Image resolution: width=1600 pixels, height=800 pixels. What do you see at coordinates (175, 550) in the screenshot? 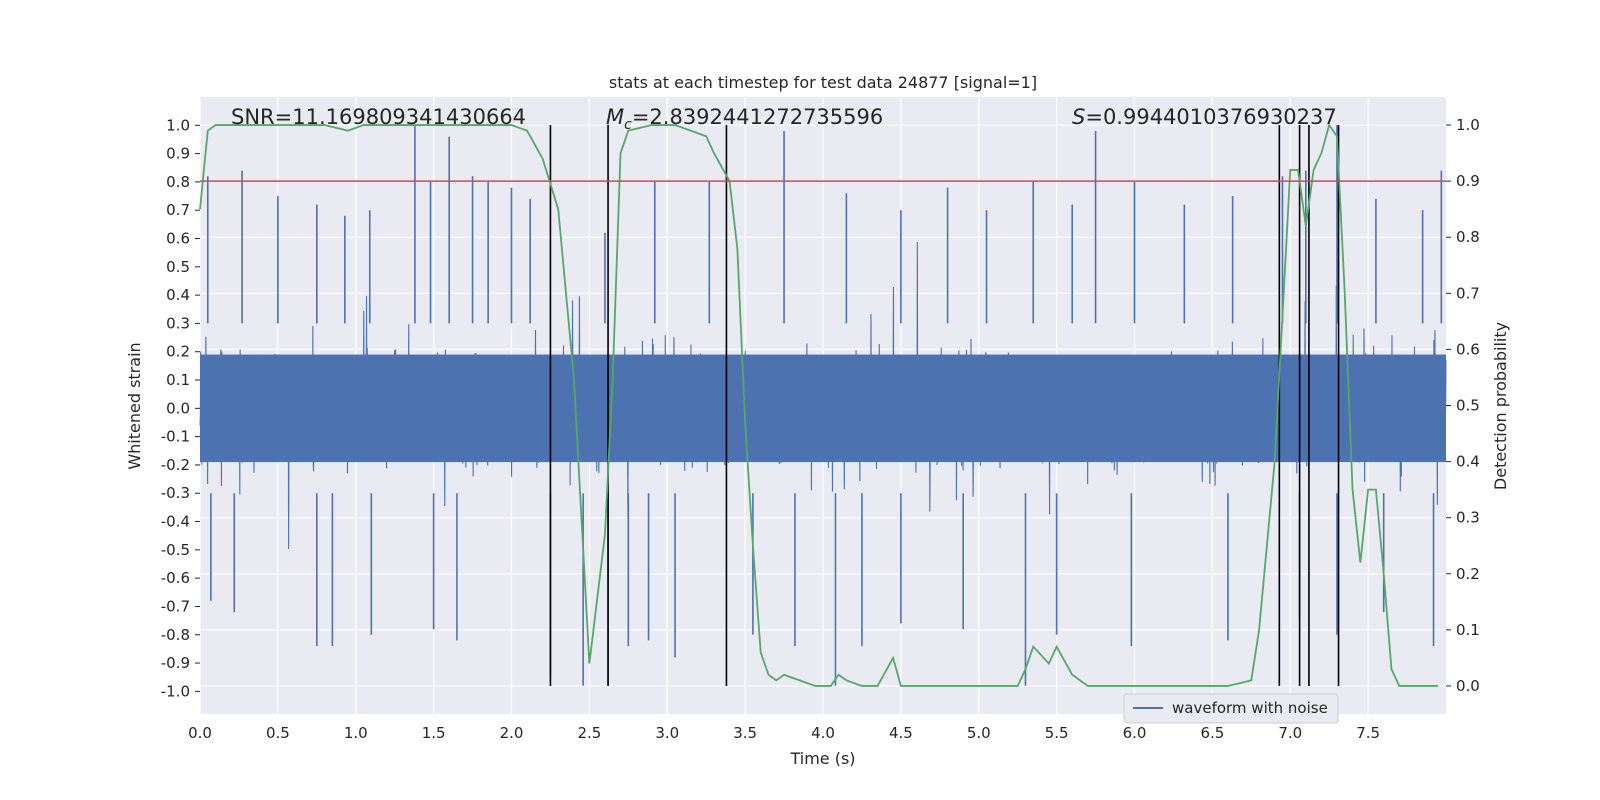
I see `y-tick-label: -0.5` at bounding box center [175, 550].